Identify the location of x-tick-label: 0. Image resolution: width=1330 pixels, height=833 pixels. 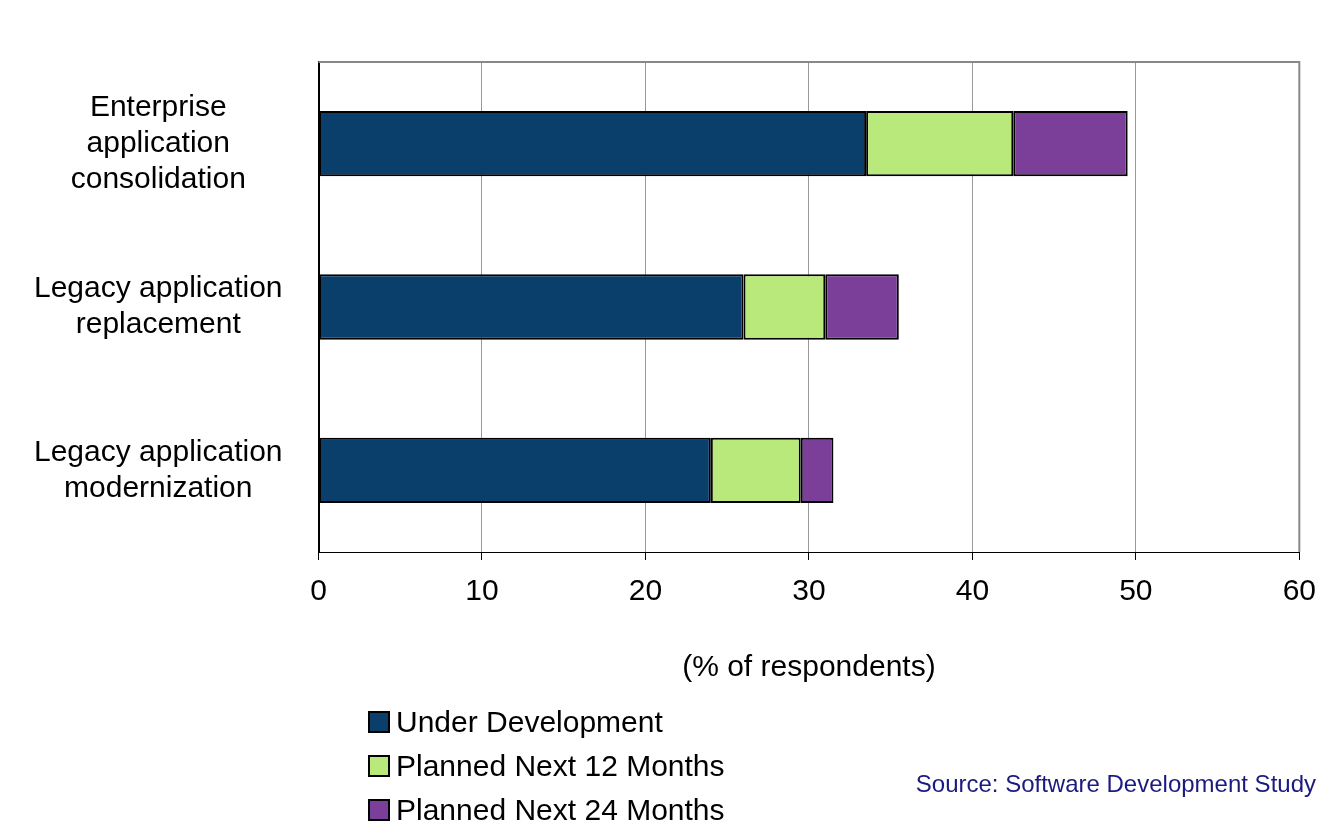
(318, 590).